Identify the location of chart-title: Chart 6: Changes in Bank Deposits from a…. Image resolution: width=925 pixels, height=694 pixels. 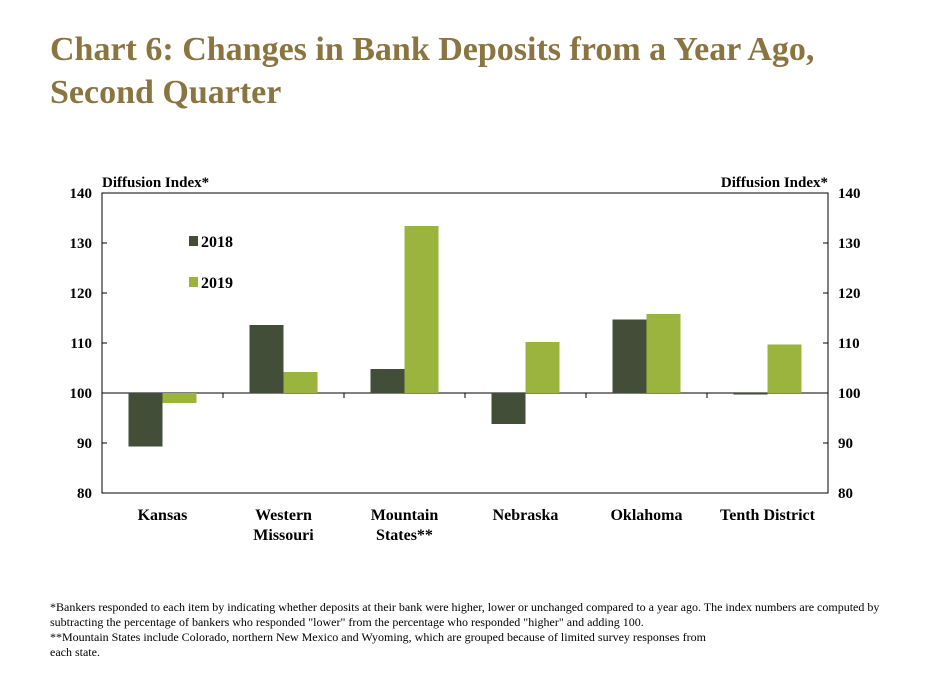
(480, 71).